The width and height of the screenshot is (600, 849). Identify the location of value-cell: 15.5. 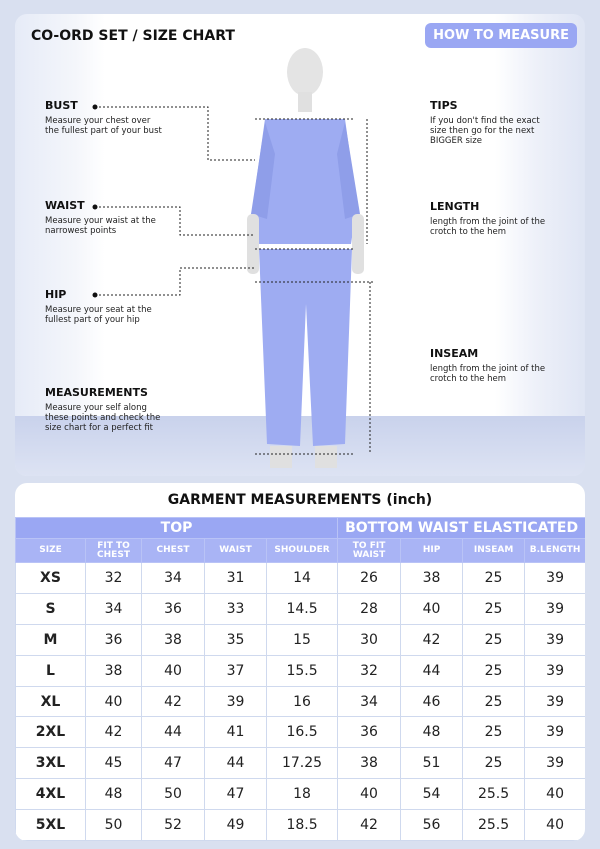
(302, 670).